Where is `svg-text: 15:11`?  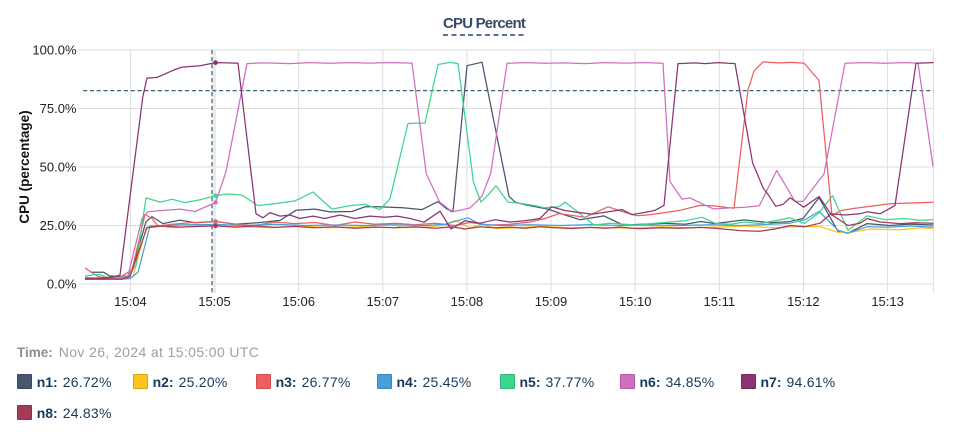
svg-text: 15:11 is located at coordinates (720, 301).